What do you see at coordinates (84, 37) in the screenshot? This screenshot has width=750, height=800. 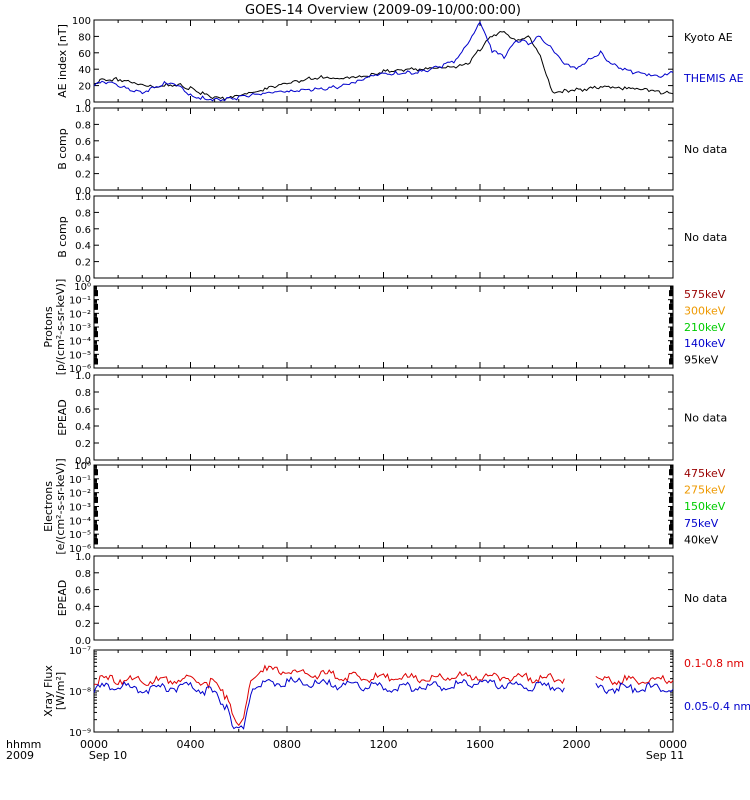 I see `y-tick-label: 80` at bounding box center [84, 37].